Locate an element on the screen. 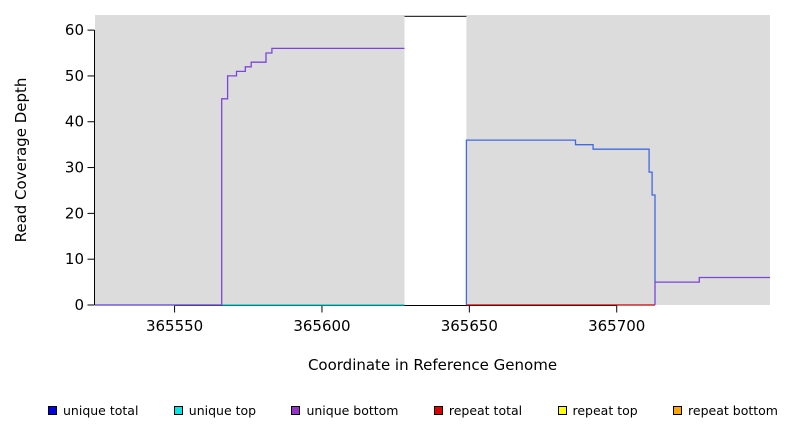 The width and height of the screenshot is (792, 432). legend-swatch-repeat-top is located at coordinates (562, 410).